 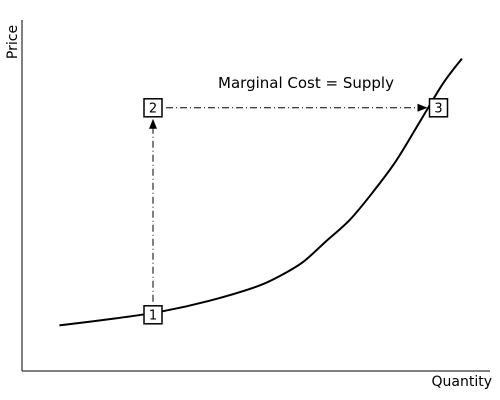 I want to click on x-axis-label: Quantity, so click(x=462, y=382).